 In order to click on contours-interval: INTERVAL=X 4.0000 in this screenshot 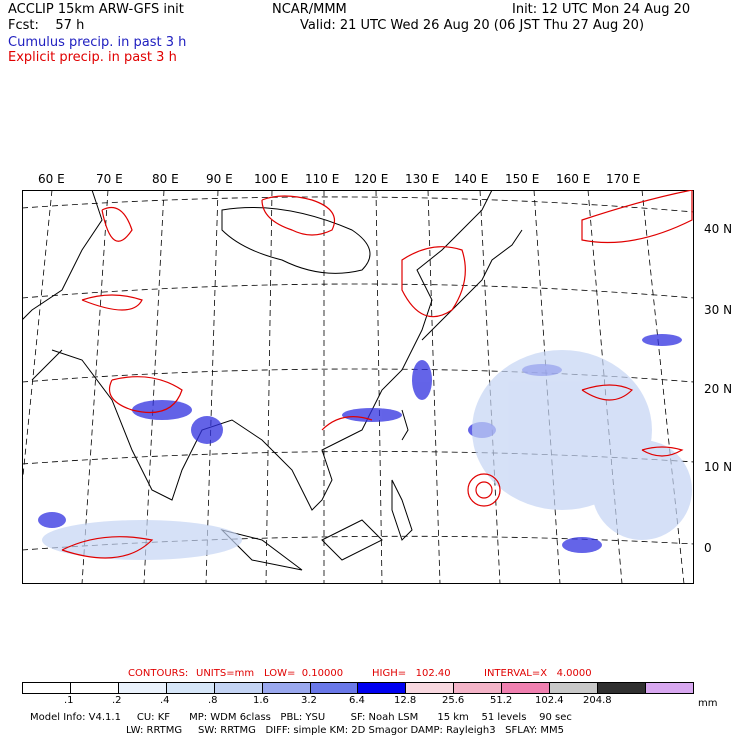, I will do `click(538, 673)`.